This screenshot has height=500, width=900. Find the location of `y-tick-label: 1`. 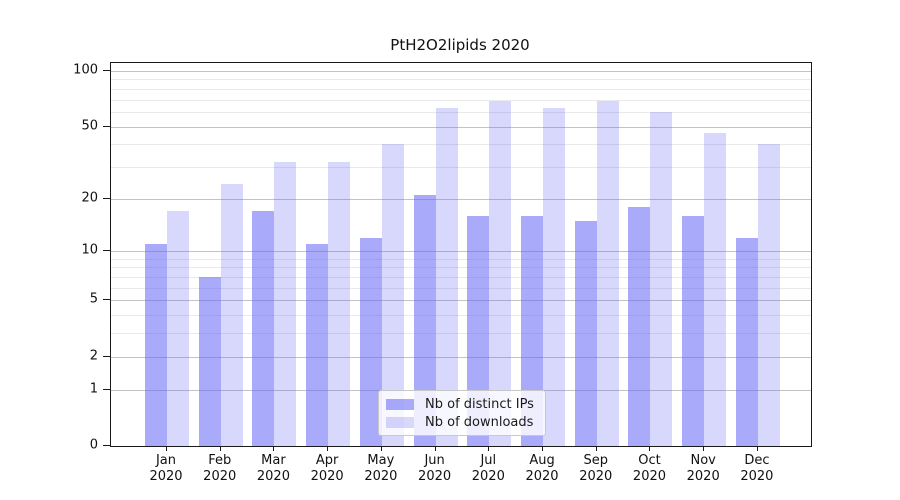

y-tick-label: 1 is located at coordinates (93, 389).